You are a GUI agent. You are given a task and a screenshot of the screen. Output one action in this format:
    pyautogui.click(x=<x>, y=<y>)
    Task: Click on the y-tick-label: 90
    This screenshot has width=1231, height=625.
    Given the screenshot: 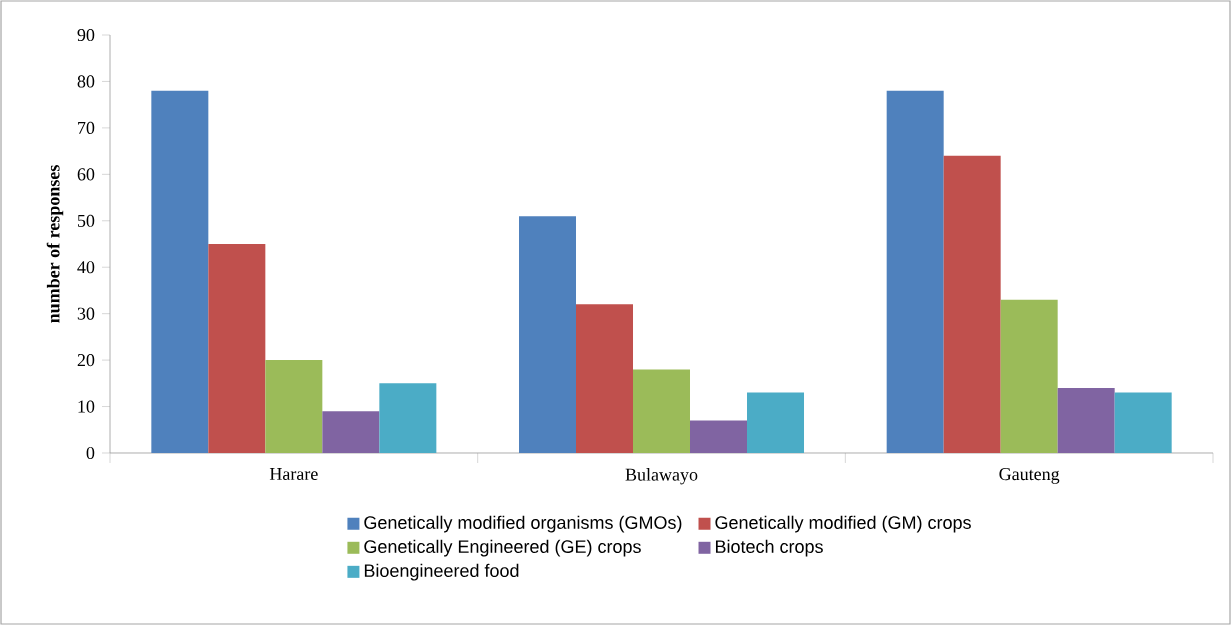 What is the action you would take?
    pyautogui.click(x=86, y=35)
    